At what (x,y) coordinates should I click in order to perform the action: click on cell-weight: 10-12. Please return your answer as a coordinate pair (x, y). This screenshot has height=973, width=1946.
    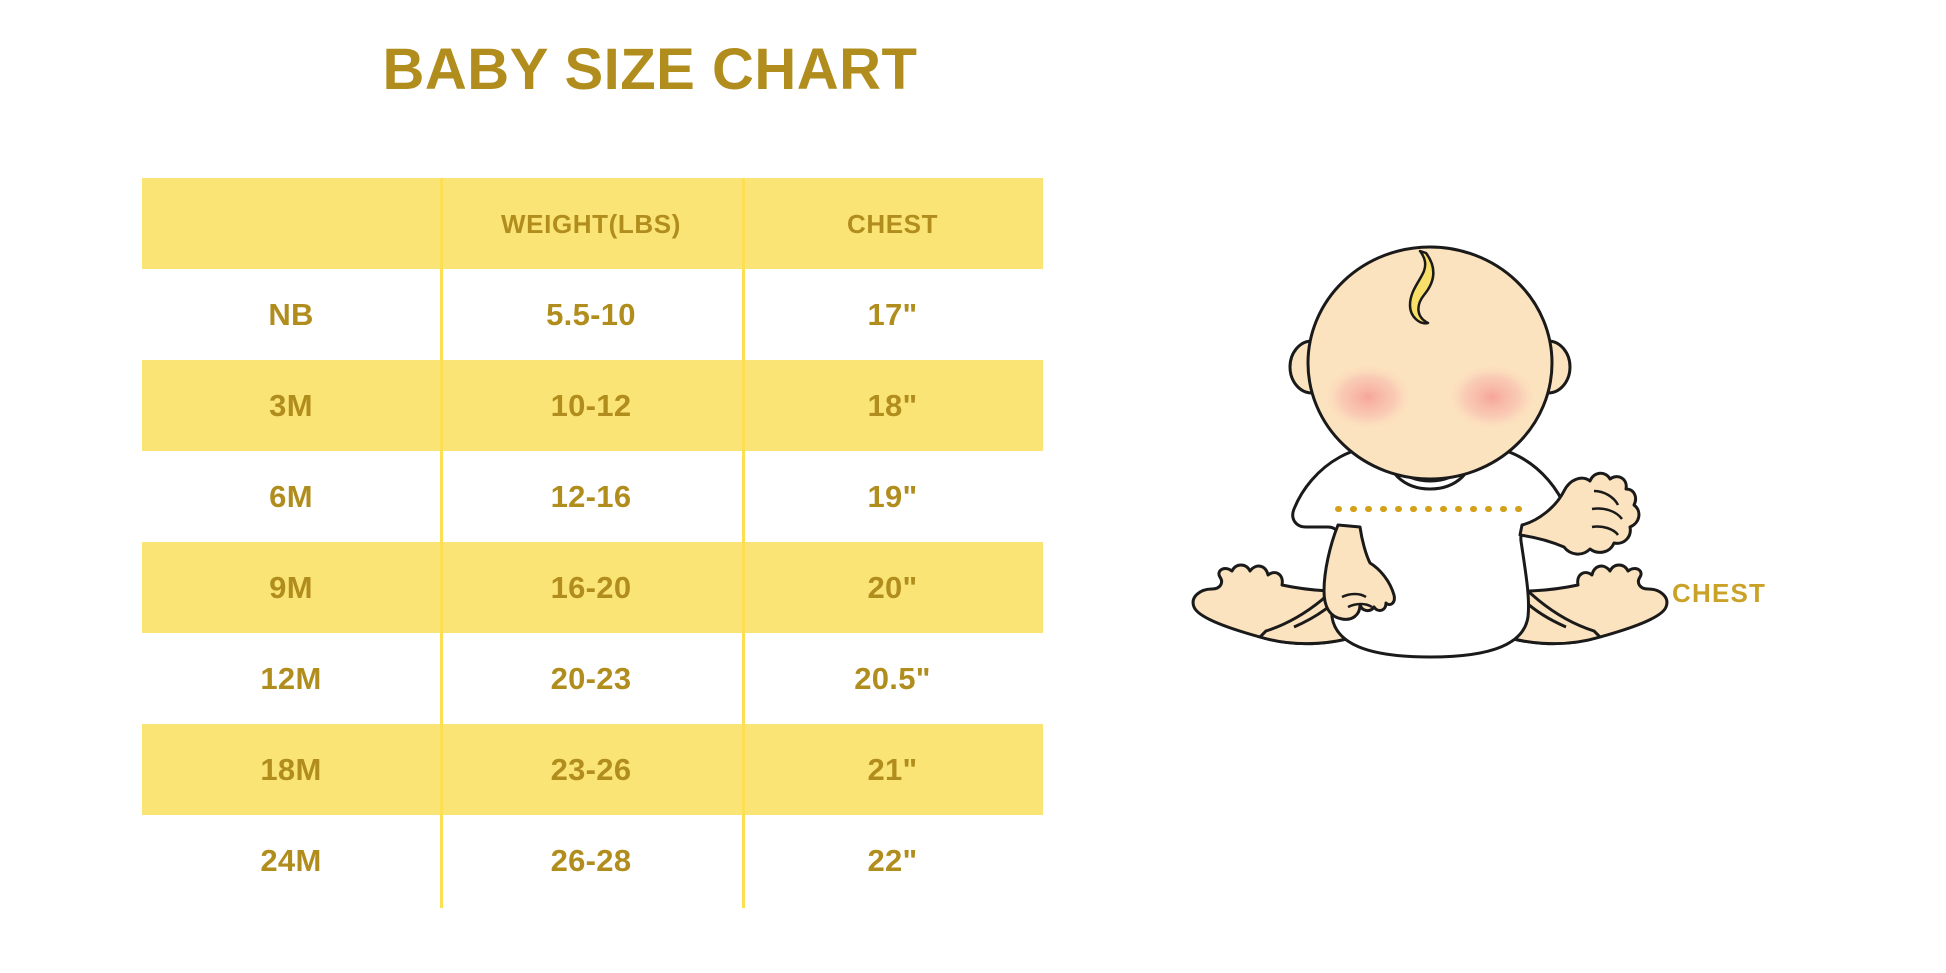
    Looking at the image, I should click on (591, 405).